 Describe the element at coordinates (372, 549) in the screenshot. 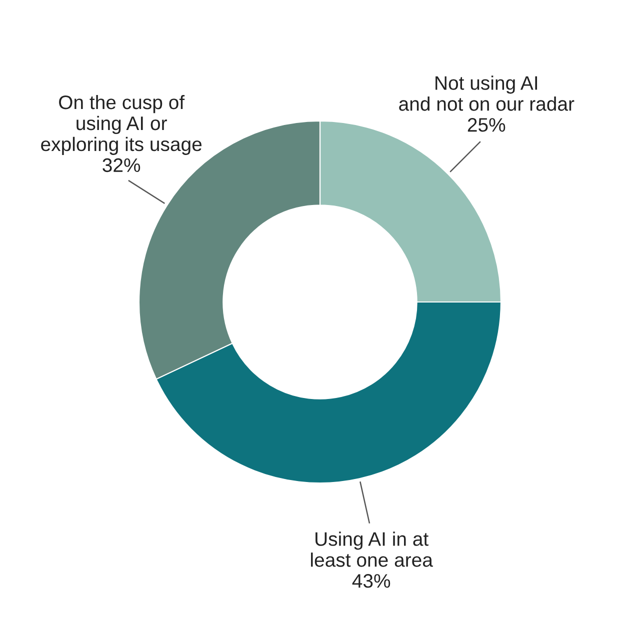

I see `slice-label: Using AI in at least one area` at that location.